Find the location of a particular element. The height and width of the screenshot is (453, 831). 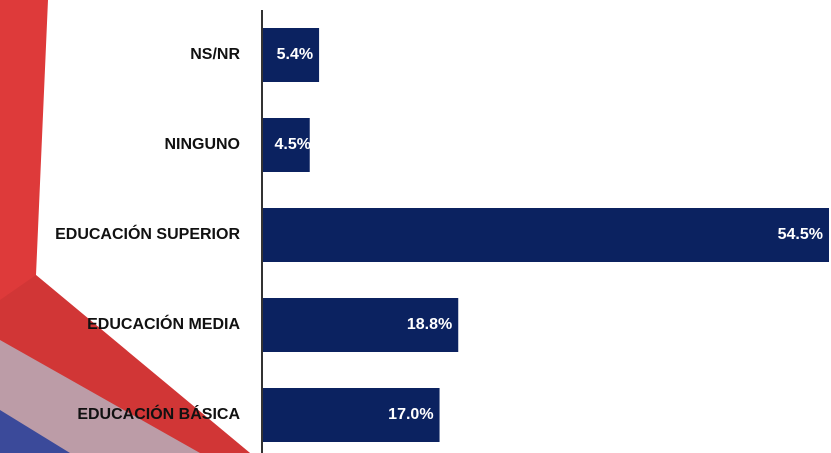

value-label: 18.8% is located at coordinates (429, 324).